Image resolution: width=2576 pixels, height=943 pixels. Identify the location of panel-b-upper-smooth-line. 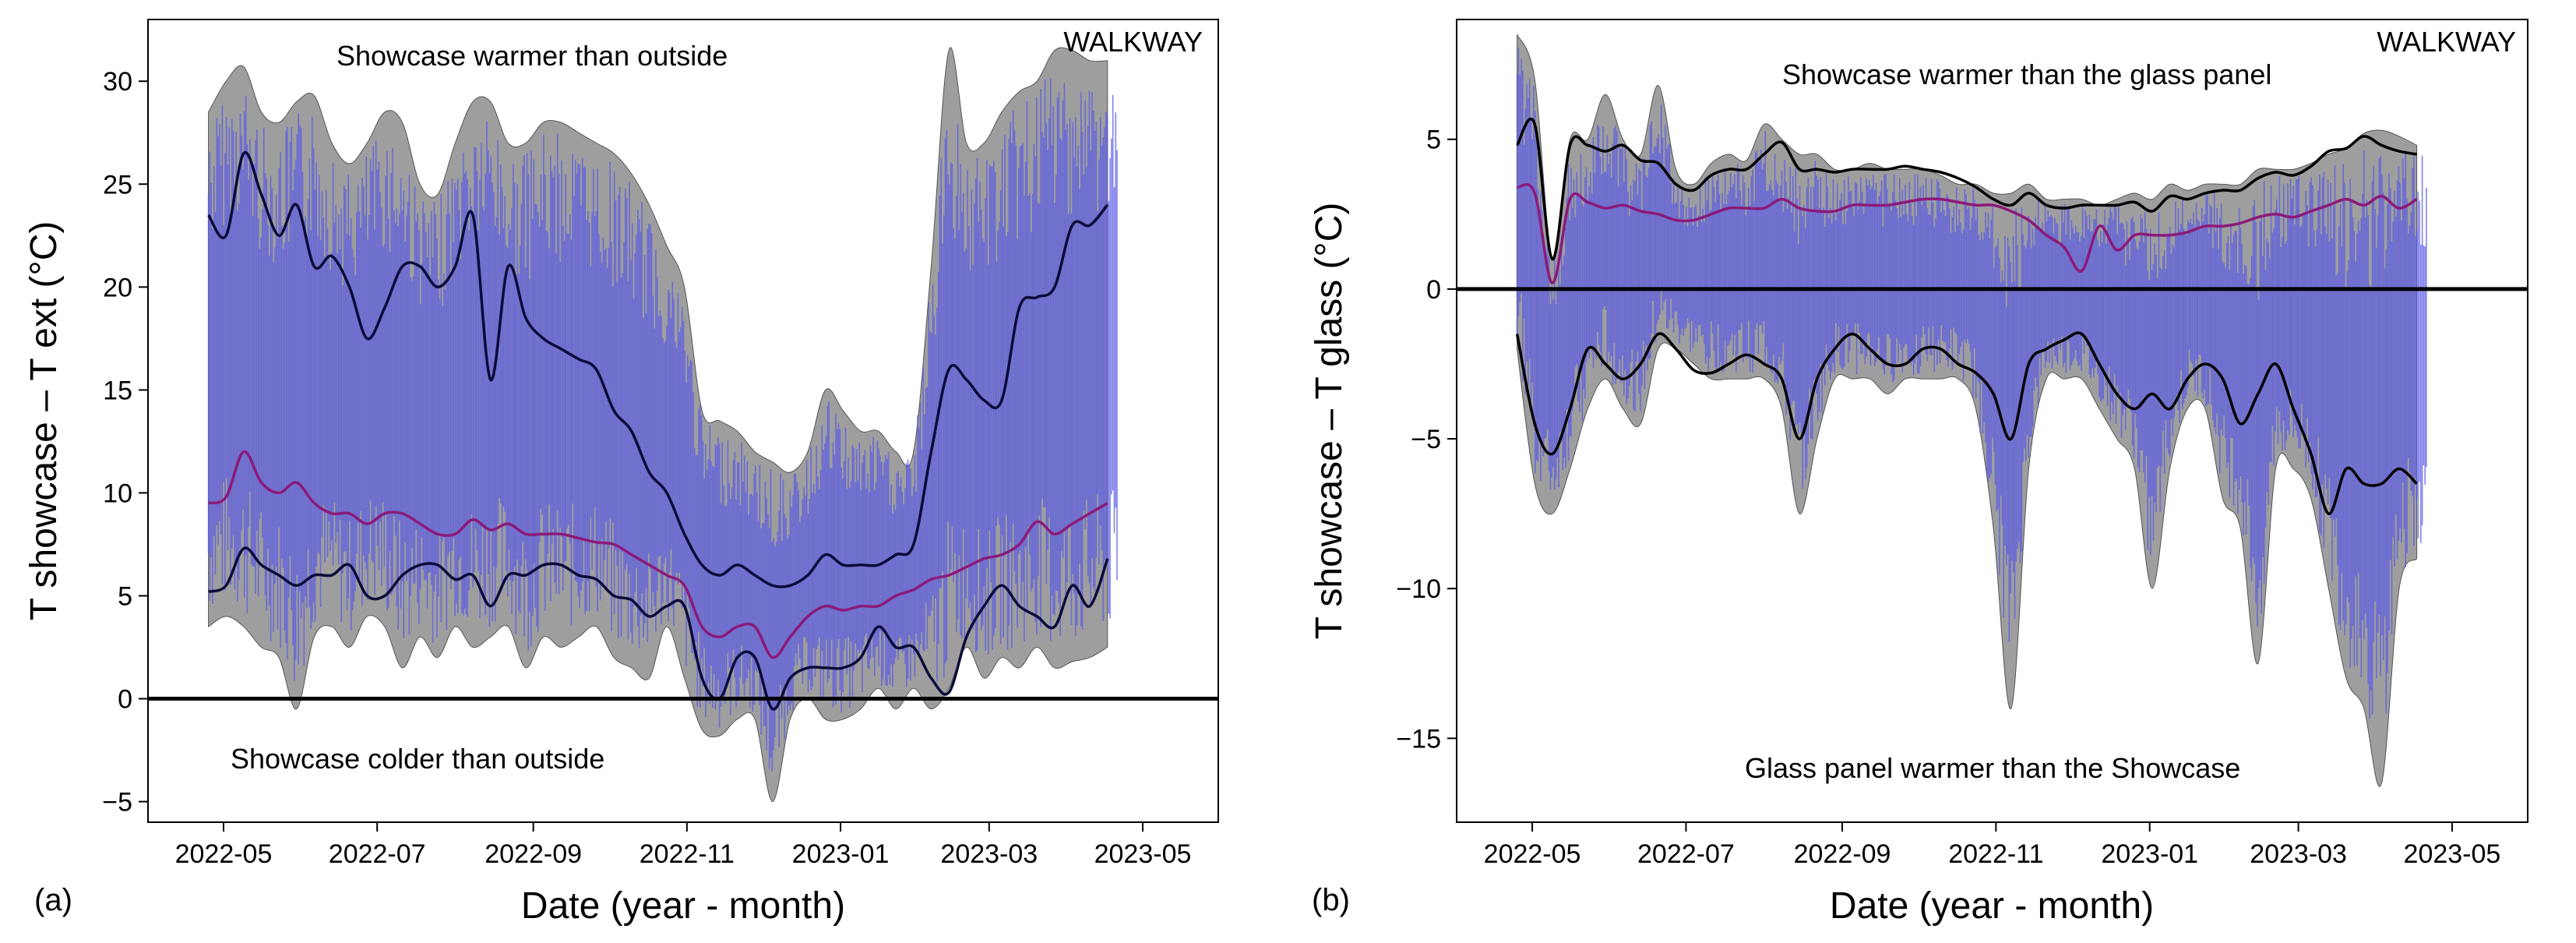
(1966, 189).